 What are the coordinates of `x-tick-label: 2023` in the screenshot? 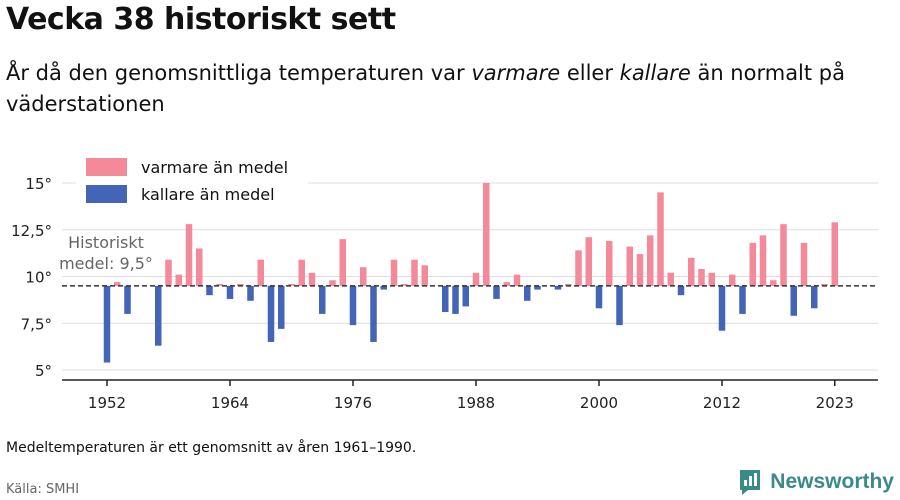 It's located at (835, 403).